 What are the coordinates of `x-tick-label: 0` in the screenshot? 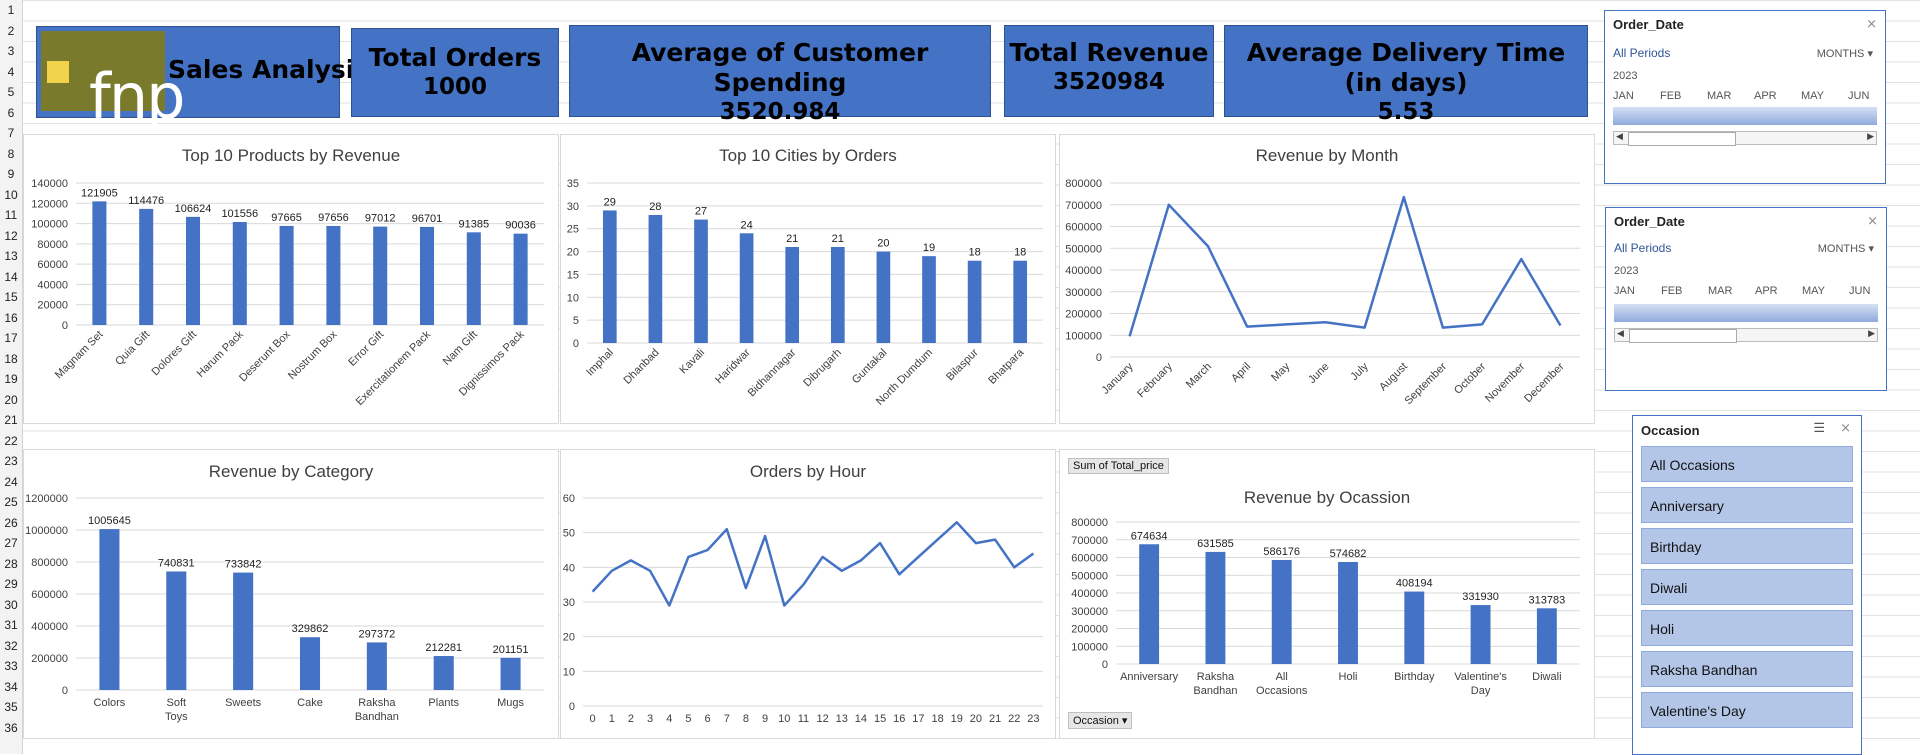 It's located at (593, 719).